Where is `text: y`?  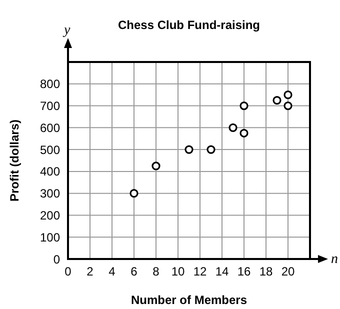 text: y is located at coordinates (66, 30).